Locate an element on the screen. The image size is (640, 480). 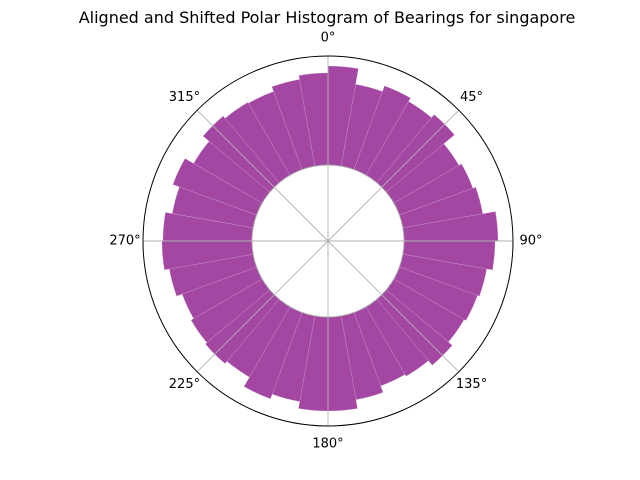
tick-label-180: 180° is located at coordinates (327, 444).